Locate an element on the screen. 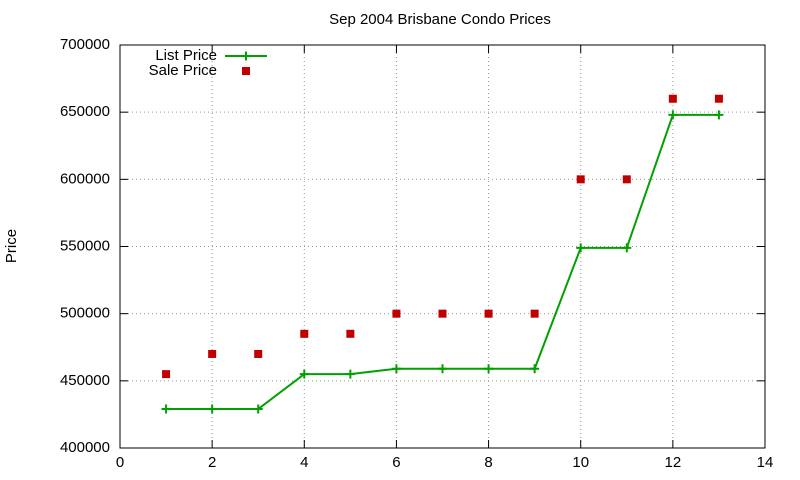  y-tick-label: 700000 is located at coordinates (85, 44).